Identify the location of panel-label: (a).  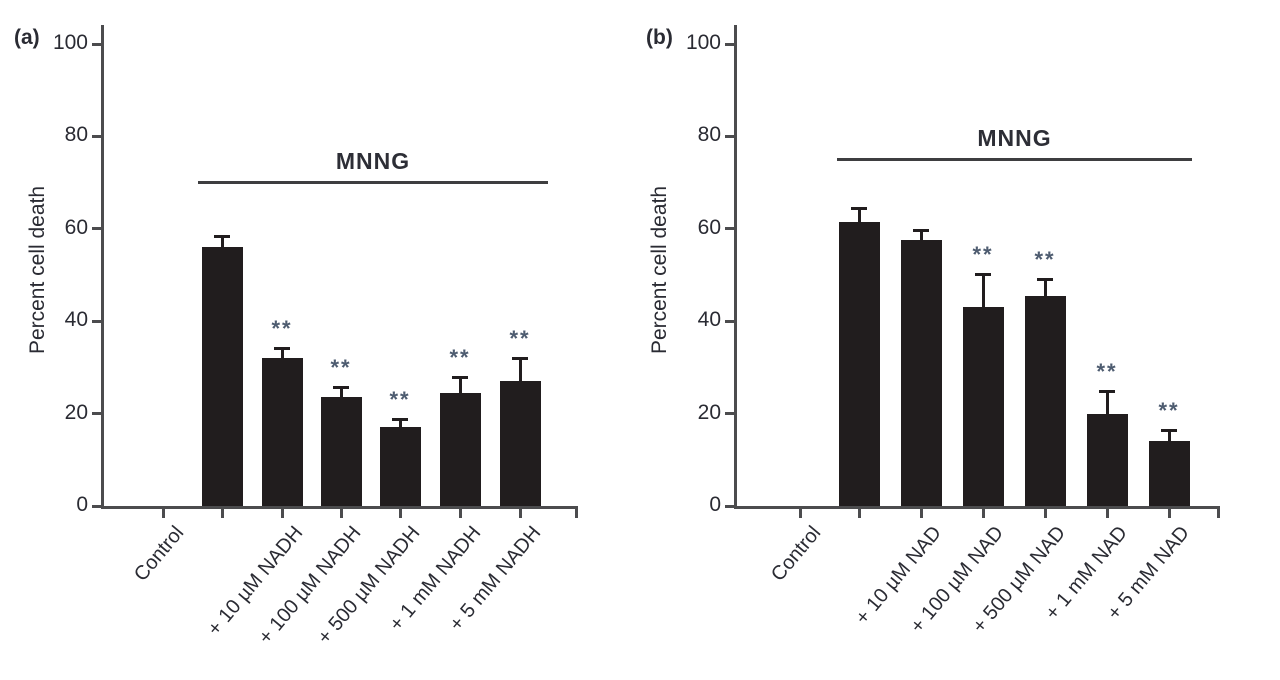
(27, 37).